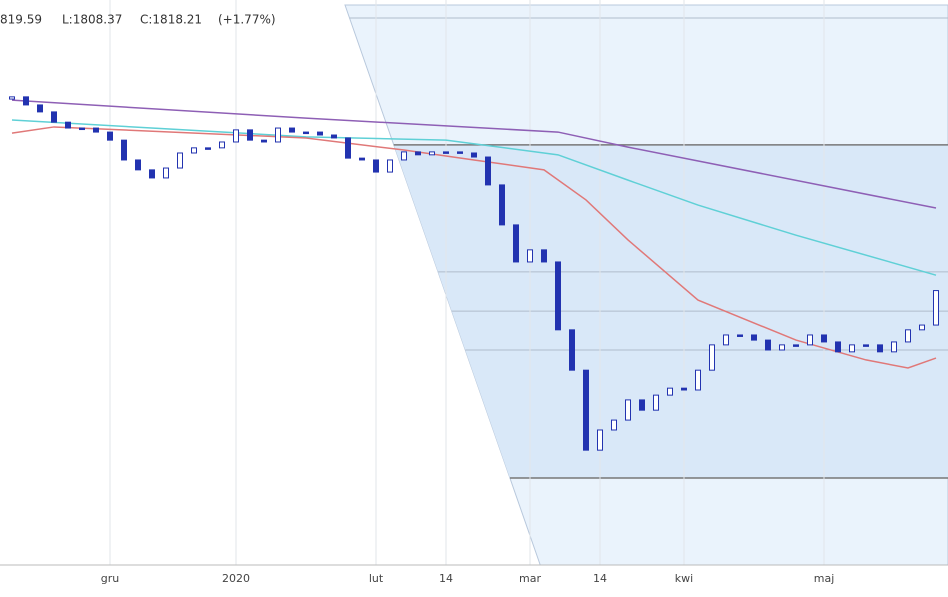 The width and height of the screenshot is (948, 597). I want to click on x-tick-label: lut, so click(376, 578).